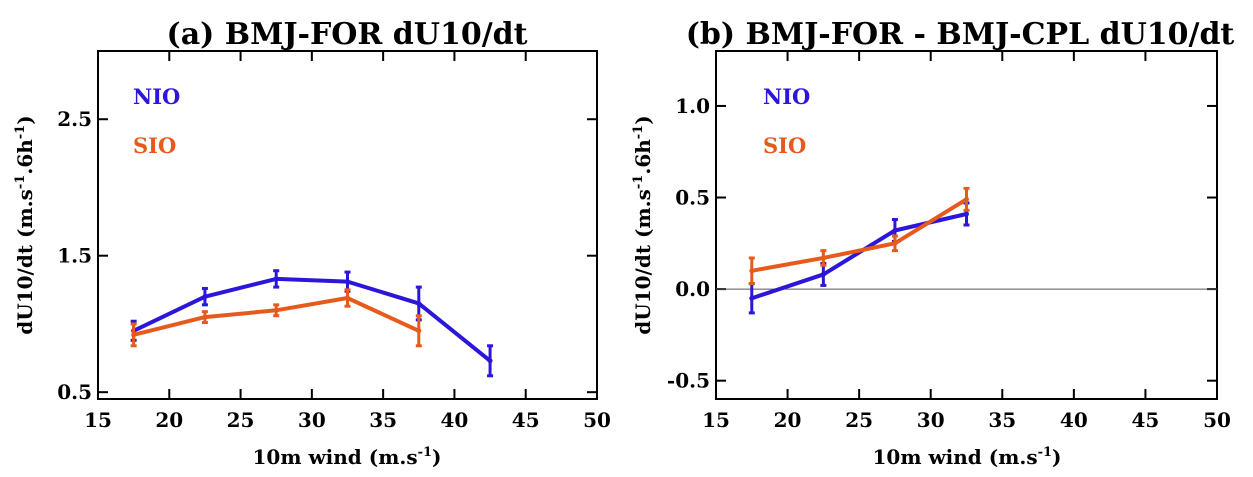  Describe the element at coordinates (1217, 420) in the screenshot. I see `panel-b-x-tick-label: 50` at that location.